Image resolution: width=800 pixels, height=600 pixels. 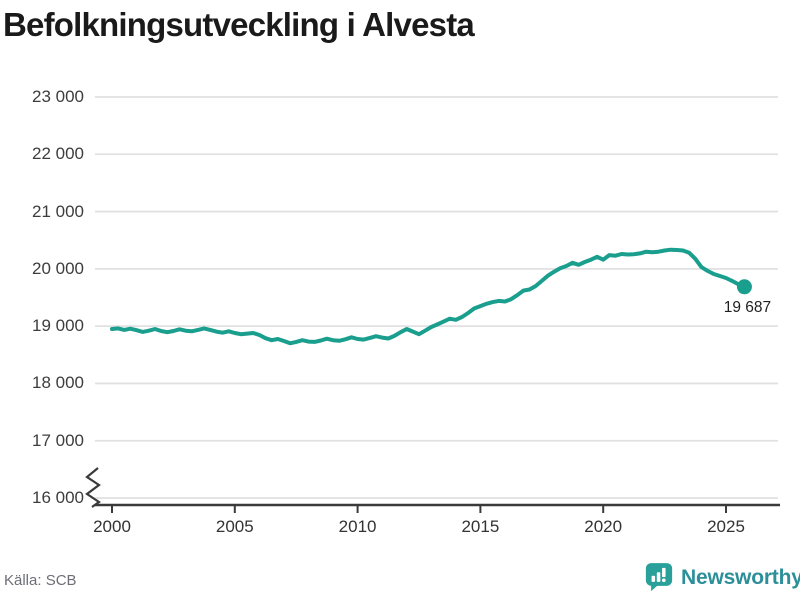 What do you see at coordinates (480, 526) in the screenshot?
I see `x-tick-label: 2015` at bounding box center [480, 526].